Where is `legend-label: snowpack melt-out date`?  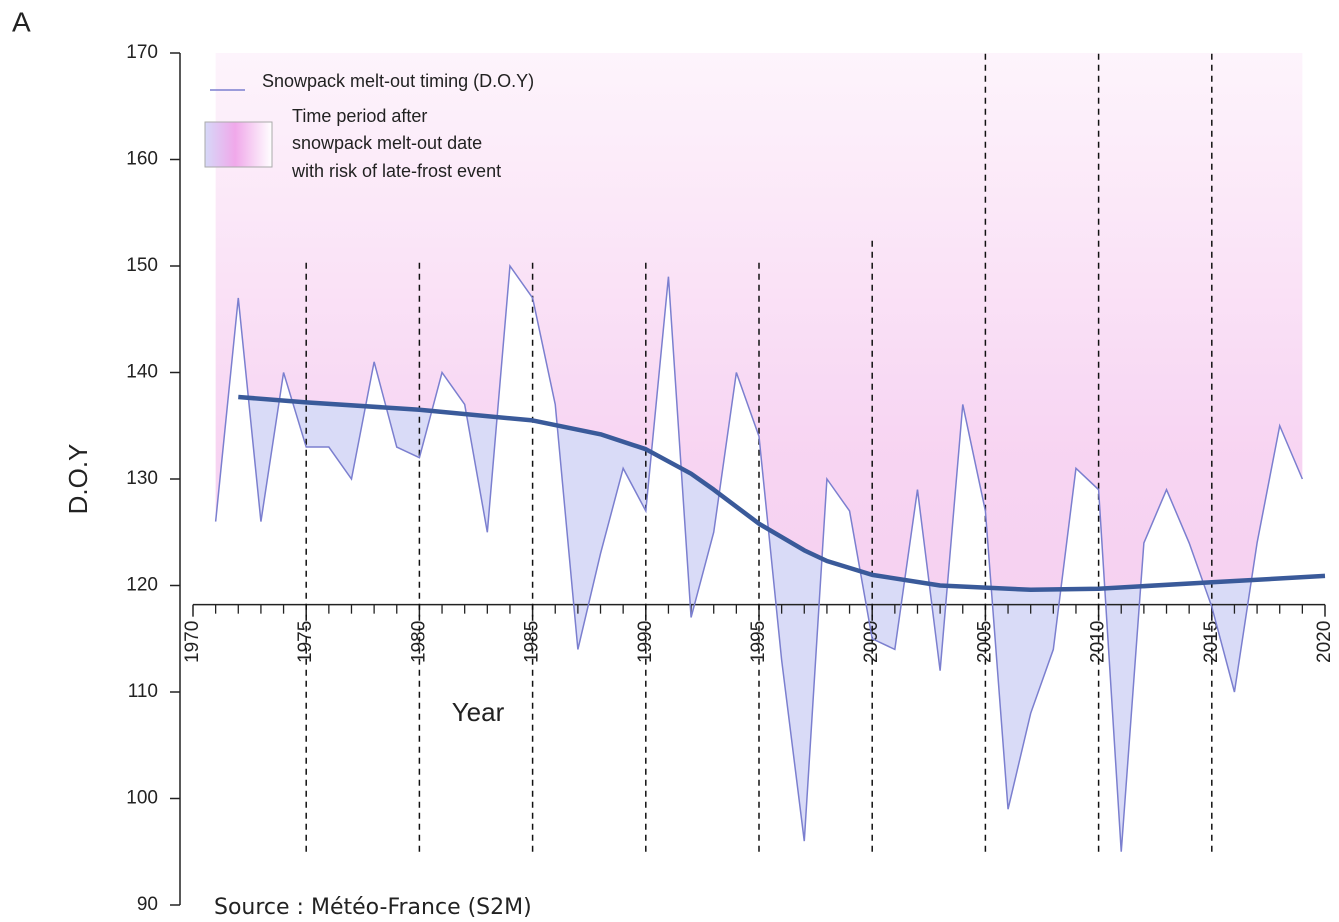 legend-label: snowpack melt-out date is located at coordinates (387, 143).